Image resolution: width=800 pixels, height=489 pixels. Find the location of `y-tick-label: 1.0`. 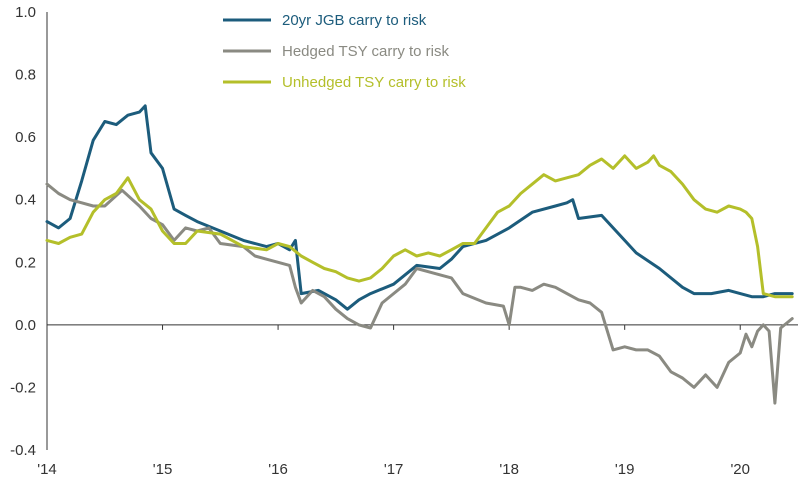

y-tick-label: 1.0 is located at coordinates (25, 12).